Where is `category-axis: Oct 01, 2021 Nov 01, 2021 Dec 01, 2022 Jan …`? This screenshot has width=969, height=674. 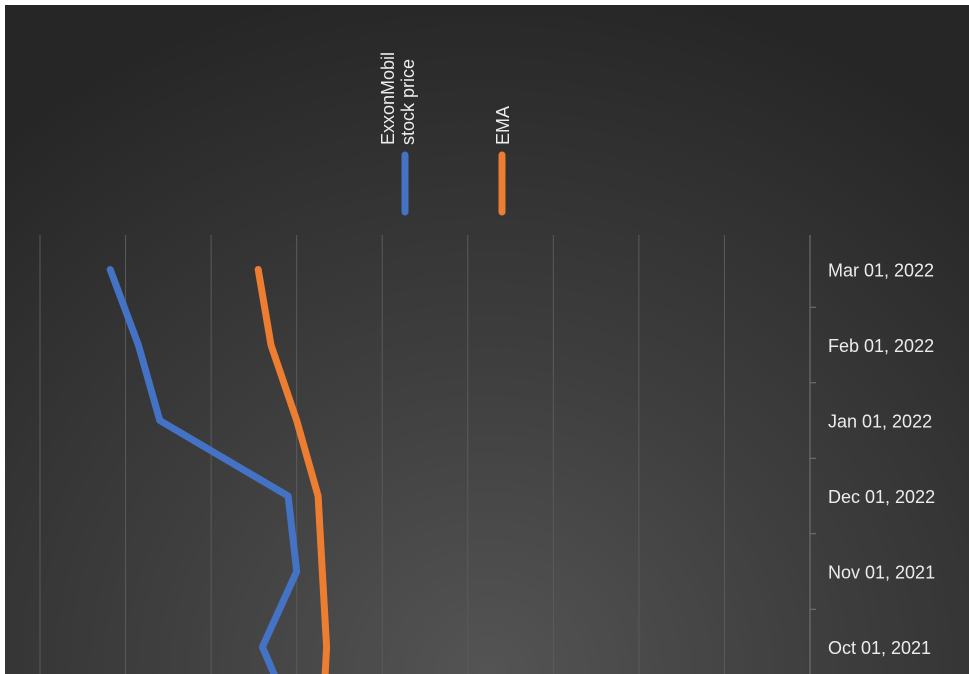
category-axis: Oct 01, 2021 Nov 01, 2021 Dec 01, 2022 Jan … is located at coordinates (872, 454).